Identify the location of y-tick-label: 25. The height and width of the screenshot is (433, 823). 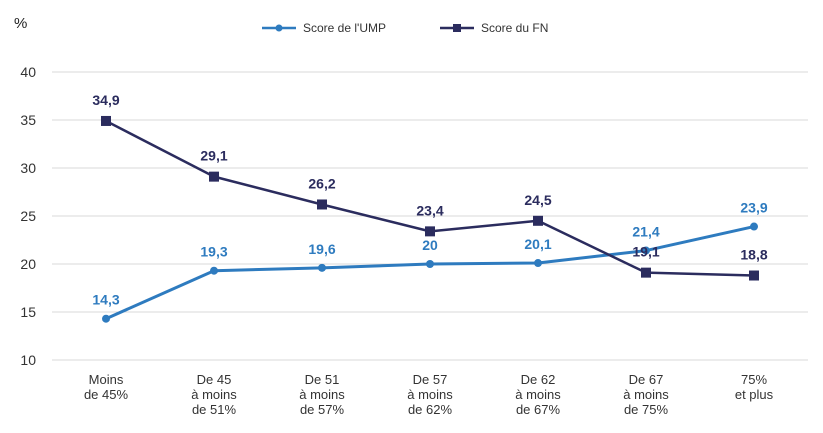
(28, 216).